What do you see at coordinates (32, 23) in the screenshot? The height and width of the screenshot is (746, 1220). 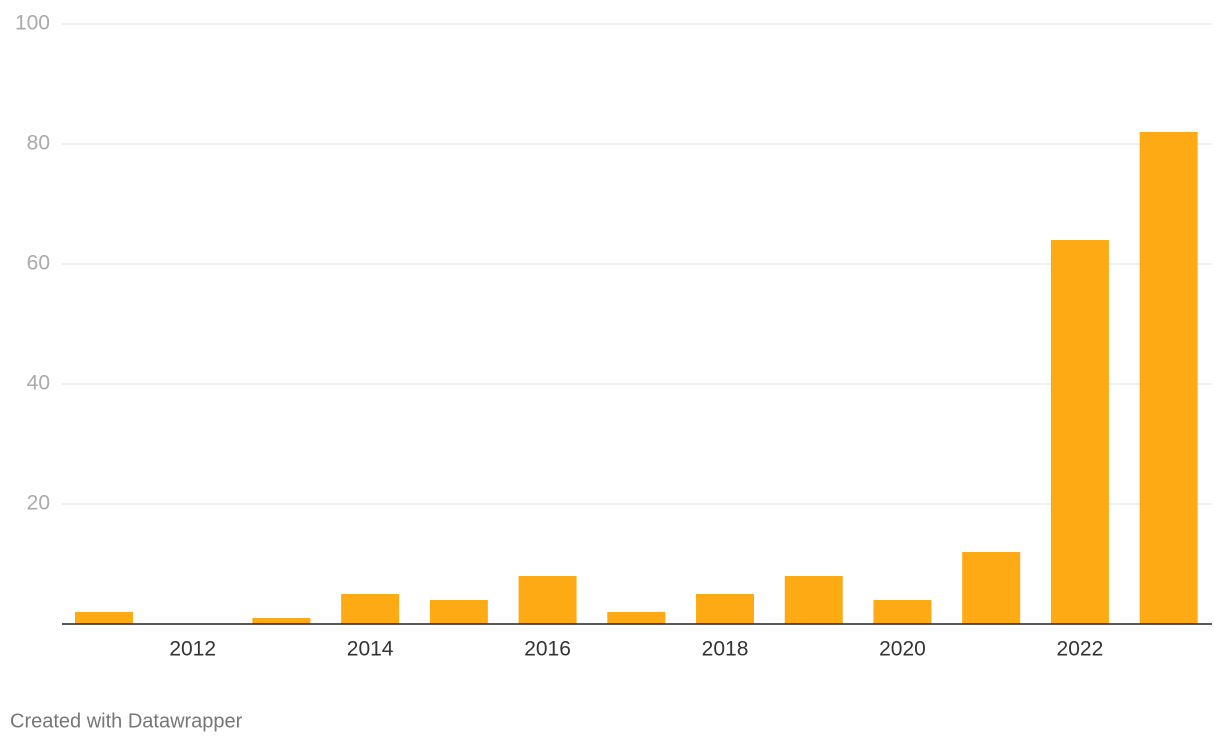 I see `y-tick-label: 100` at bounding box center [32, 23].